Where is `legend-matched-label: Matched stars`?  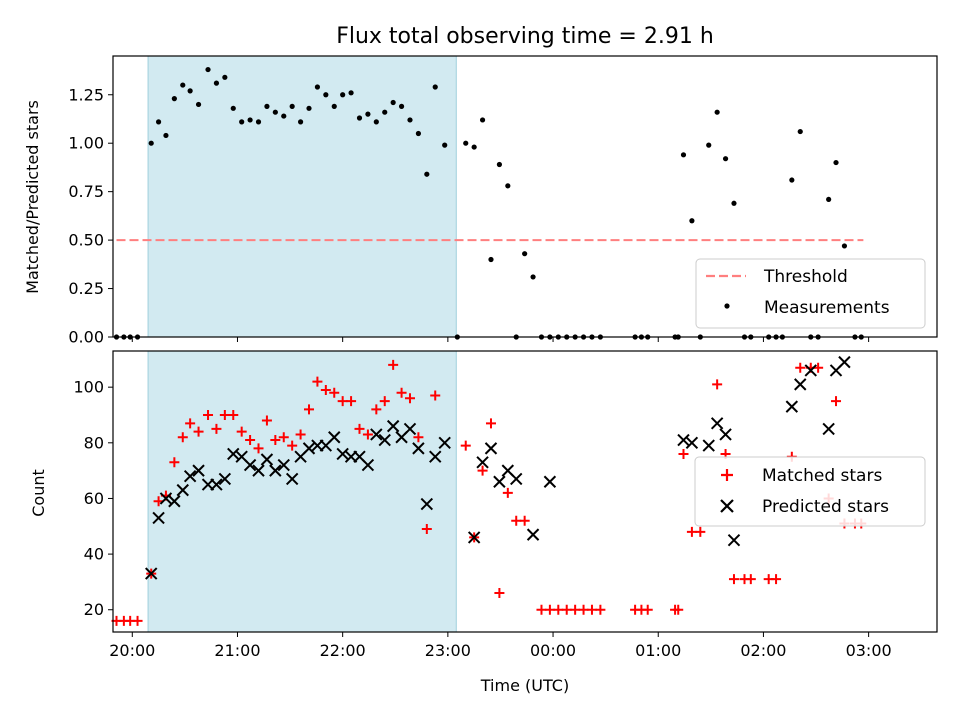 legend-matched-label: Matched stars is located at coordinates (822, 476).